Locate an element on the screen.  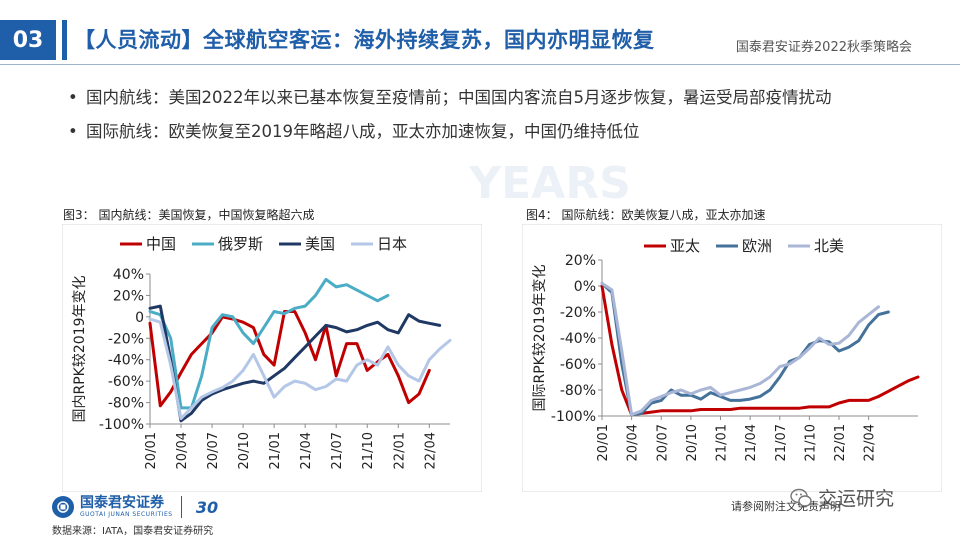
company-logo: 国泰君安证券 GUOTAI JUNAN SECURITIES 30 is located at coordinates (138, 507).